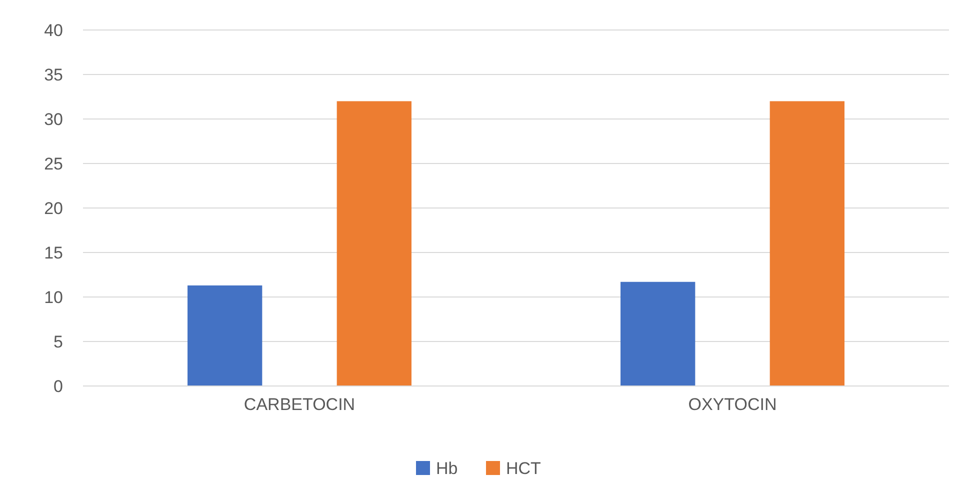 Image resolution: width=956 pixels, height=498 pixels. What do you see at coordinates (53, 208) in the screenshot?
I see `y-tick-label: 20` at bounding box center [53, 208].